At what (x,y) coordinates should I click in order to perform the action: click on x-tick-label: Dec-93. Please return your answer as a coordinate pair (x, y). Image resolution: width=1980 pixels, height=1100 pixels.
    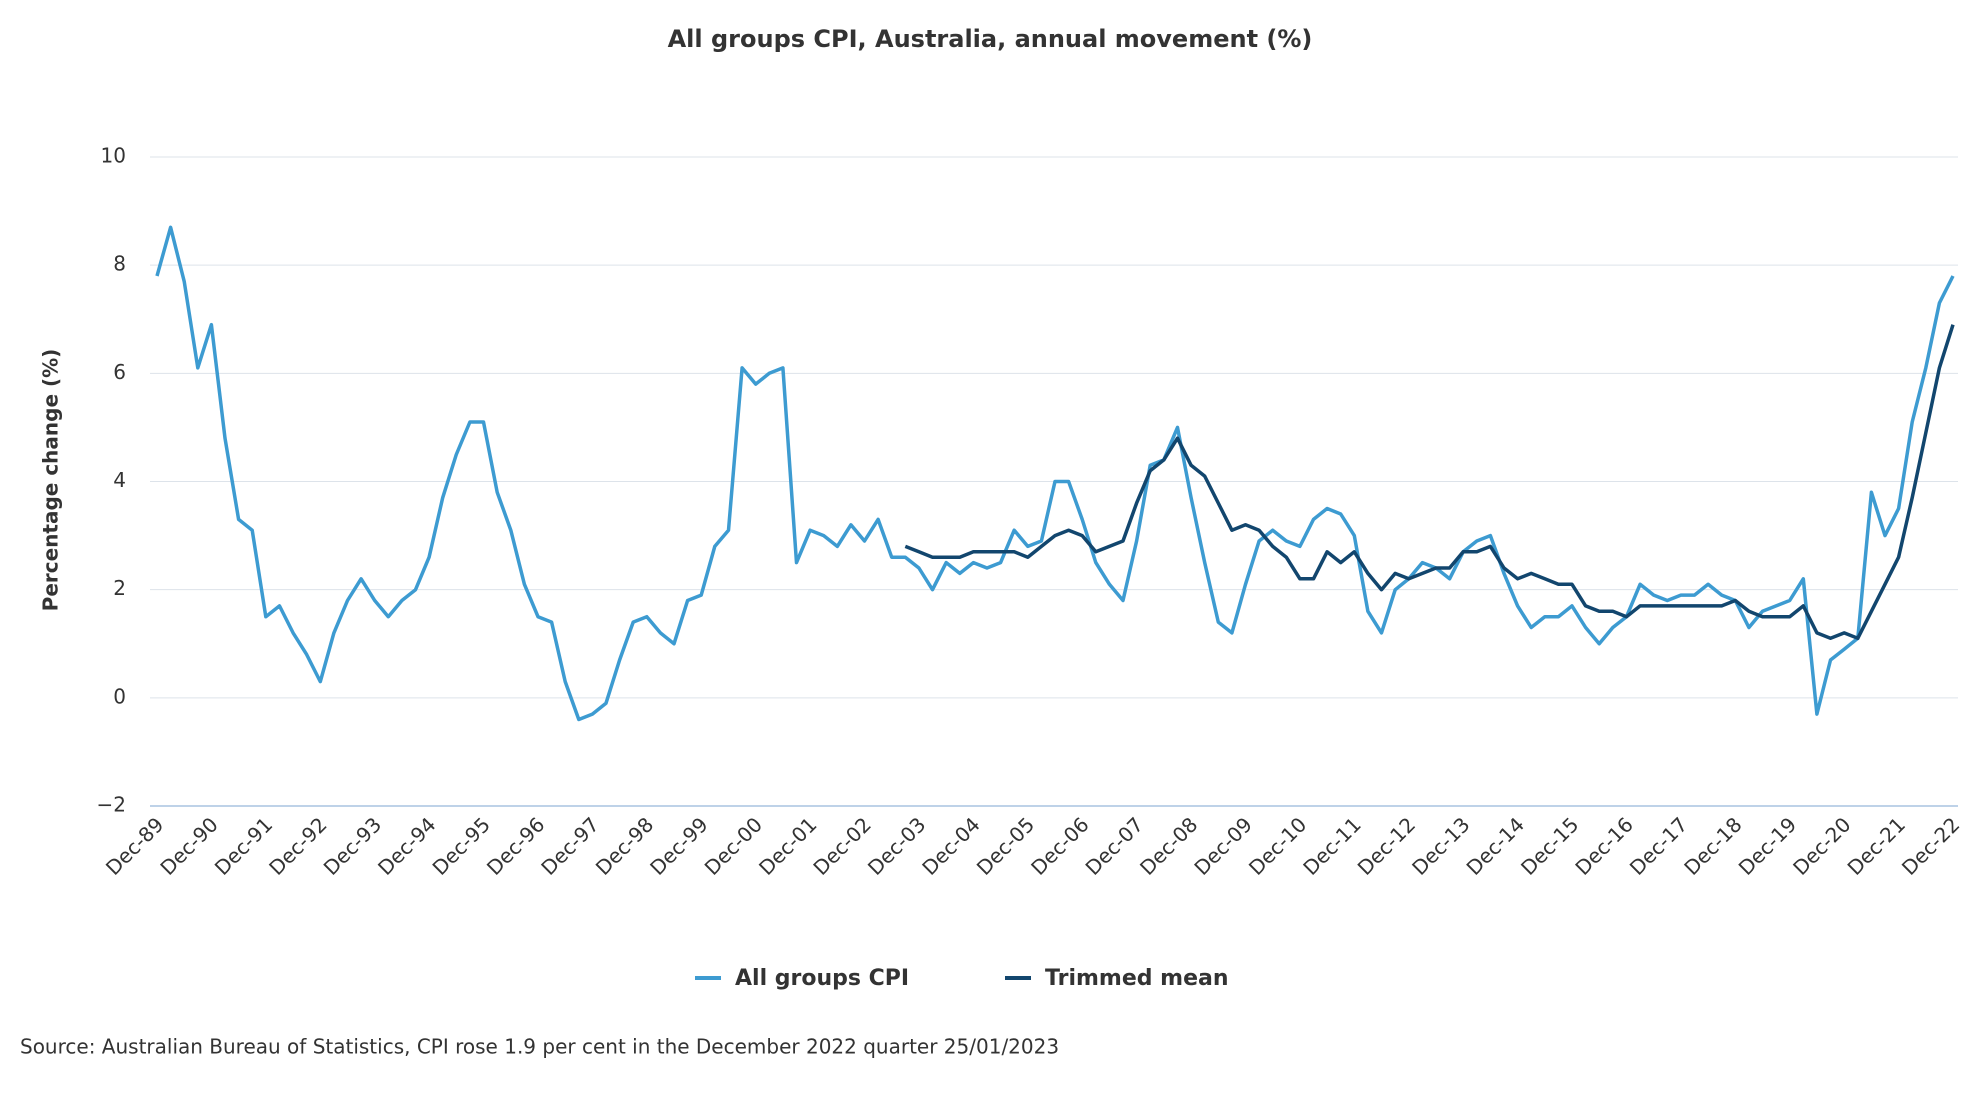
    Looking at the image, I should click on (352, 845).